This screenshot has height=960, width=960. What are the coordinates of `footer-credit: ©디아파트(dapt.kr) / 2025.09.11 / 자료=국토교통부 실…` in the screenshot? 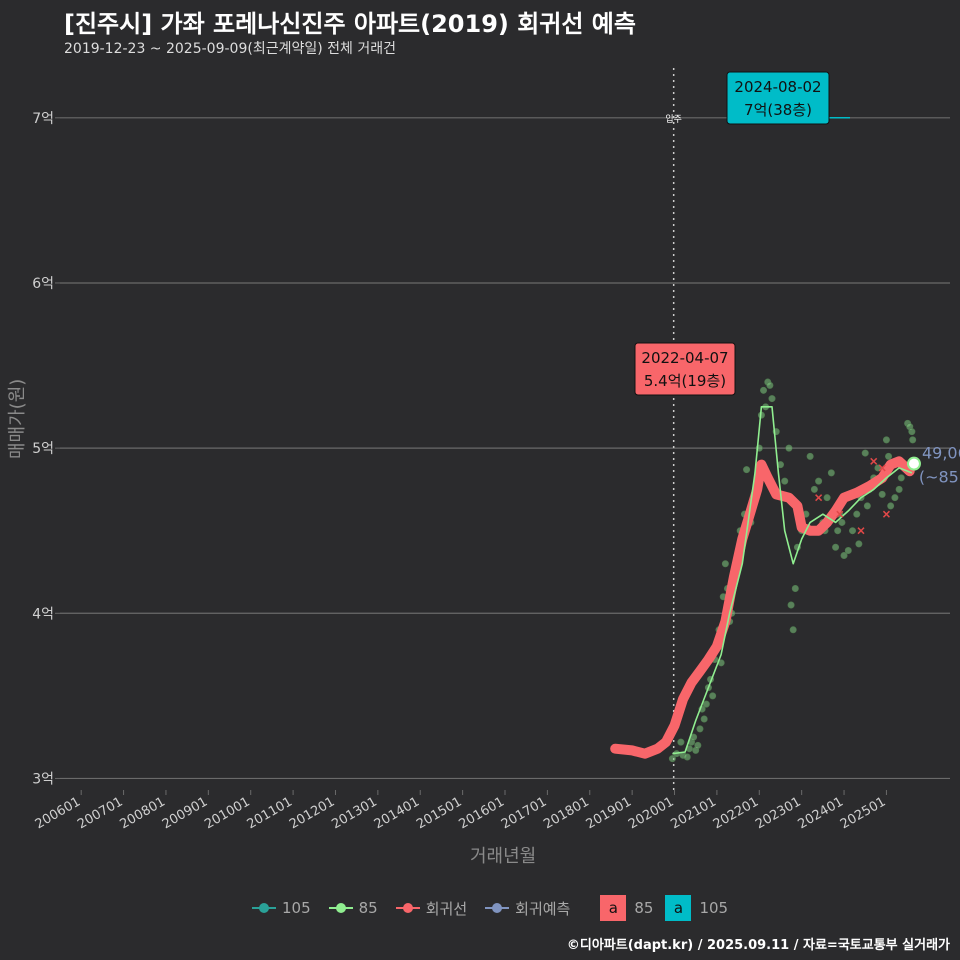 It's located at (758, 945).